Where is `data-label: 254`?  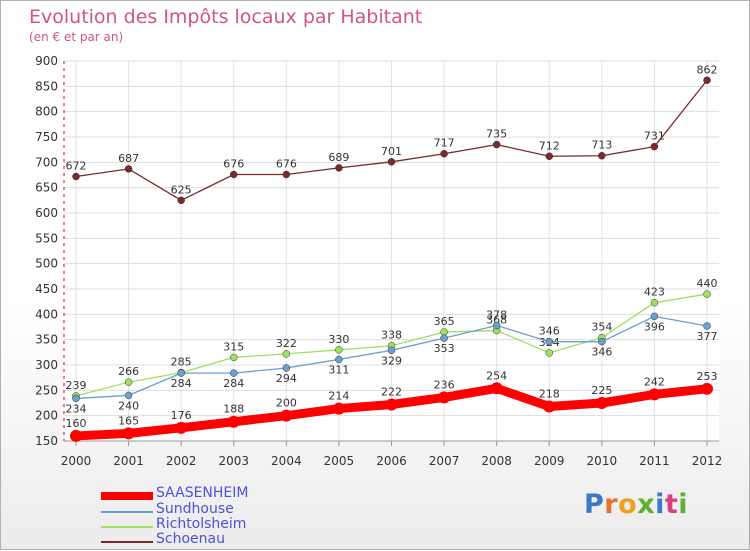 data-label: 254 is located at coordinates (496, 375).